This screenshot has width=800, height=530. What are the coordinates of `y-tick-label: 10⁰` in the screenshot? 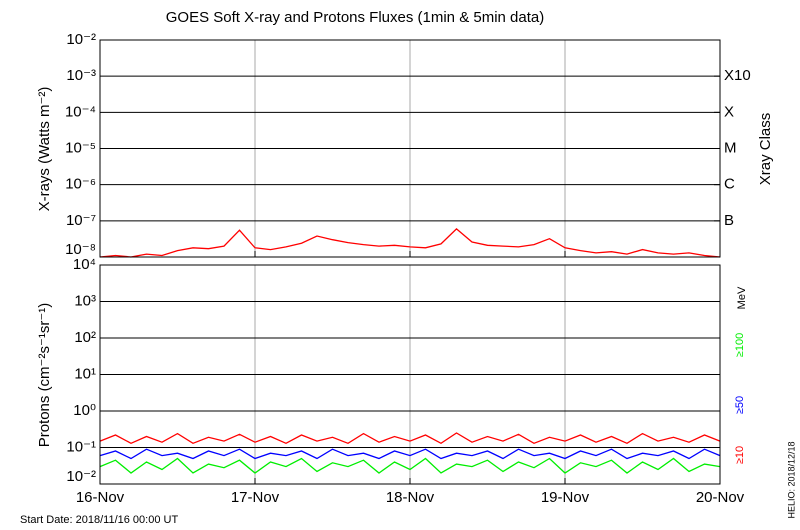 It's located at (84, 410).